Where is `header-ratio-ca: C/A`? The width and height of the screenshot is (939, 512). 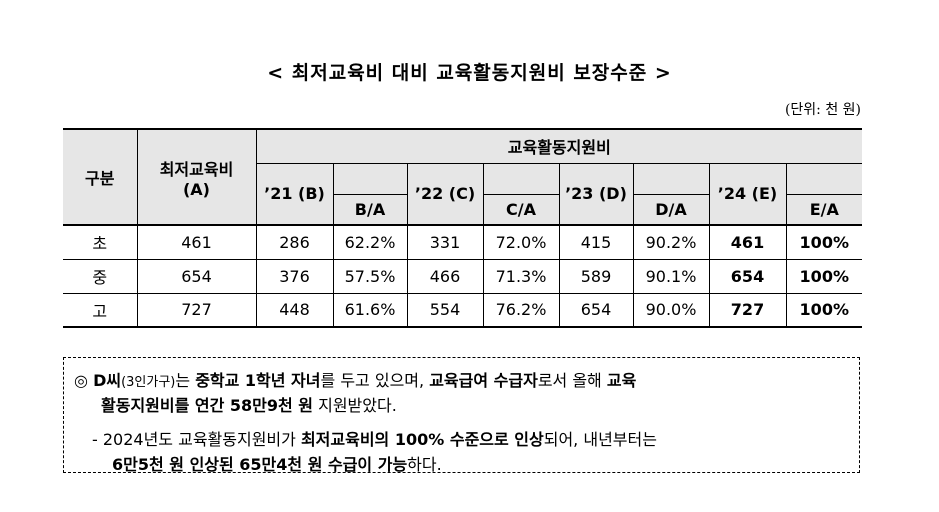 header-ratio-ca: C/A is located at coordinates (521, 209).